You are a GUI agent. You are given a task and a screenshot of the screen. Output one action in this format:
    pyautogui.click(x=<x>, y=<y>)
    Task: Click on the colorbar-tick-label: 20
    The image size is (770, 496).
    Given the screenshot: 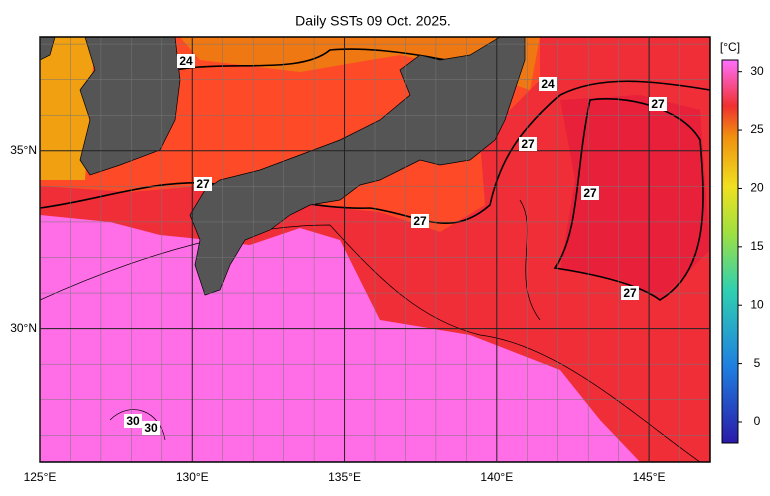 What is the action you would take?
    pyautogui.click(x=757, y=188)
    